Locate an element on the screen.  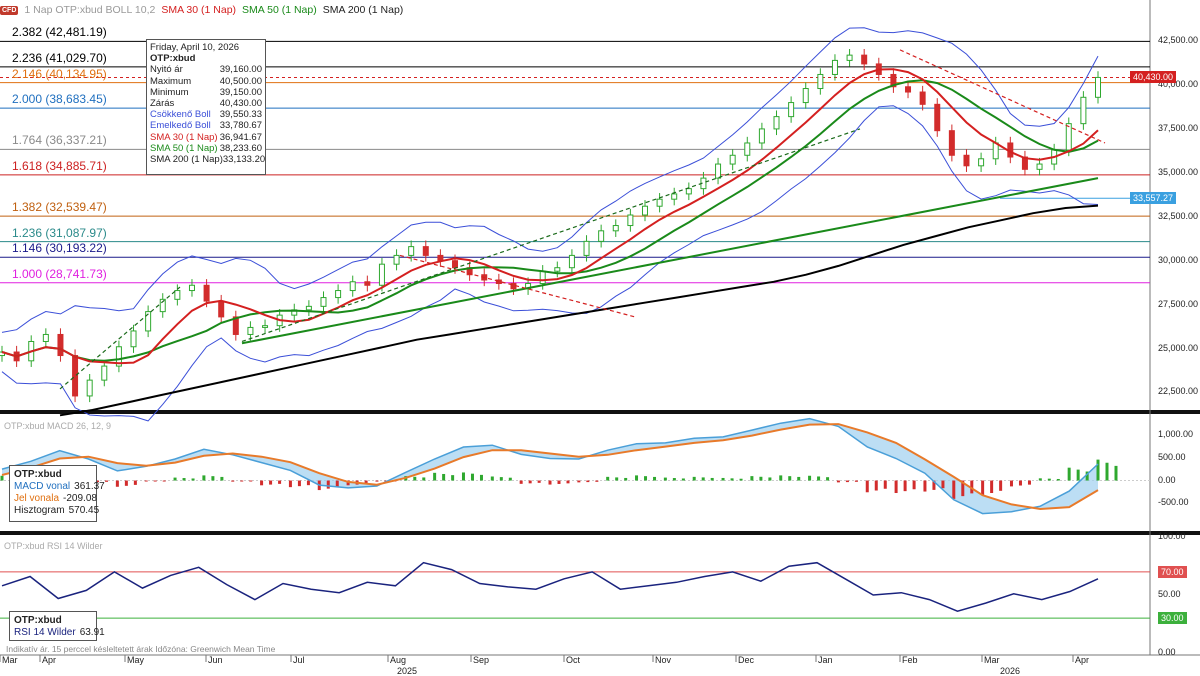
info-key: SMA 50 (1 Nap) is located at coordinates (184, 148).